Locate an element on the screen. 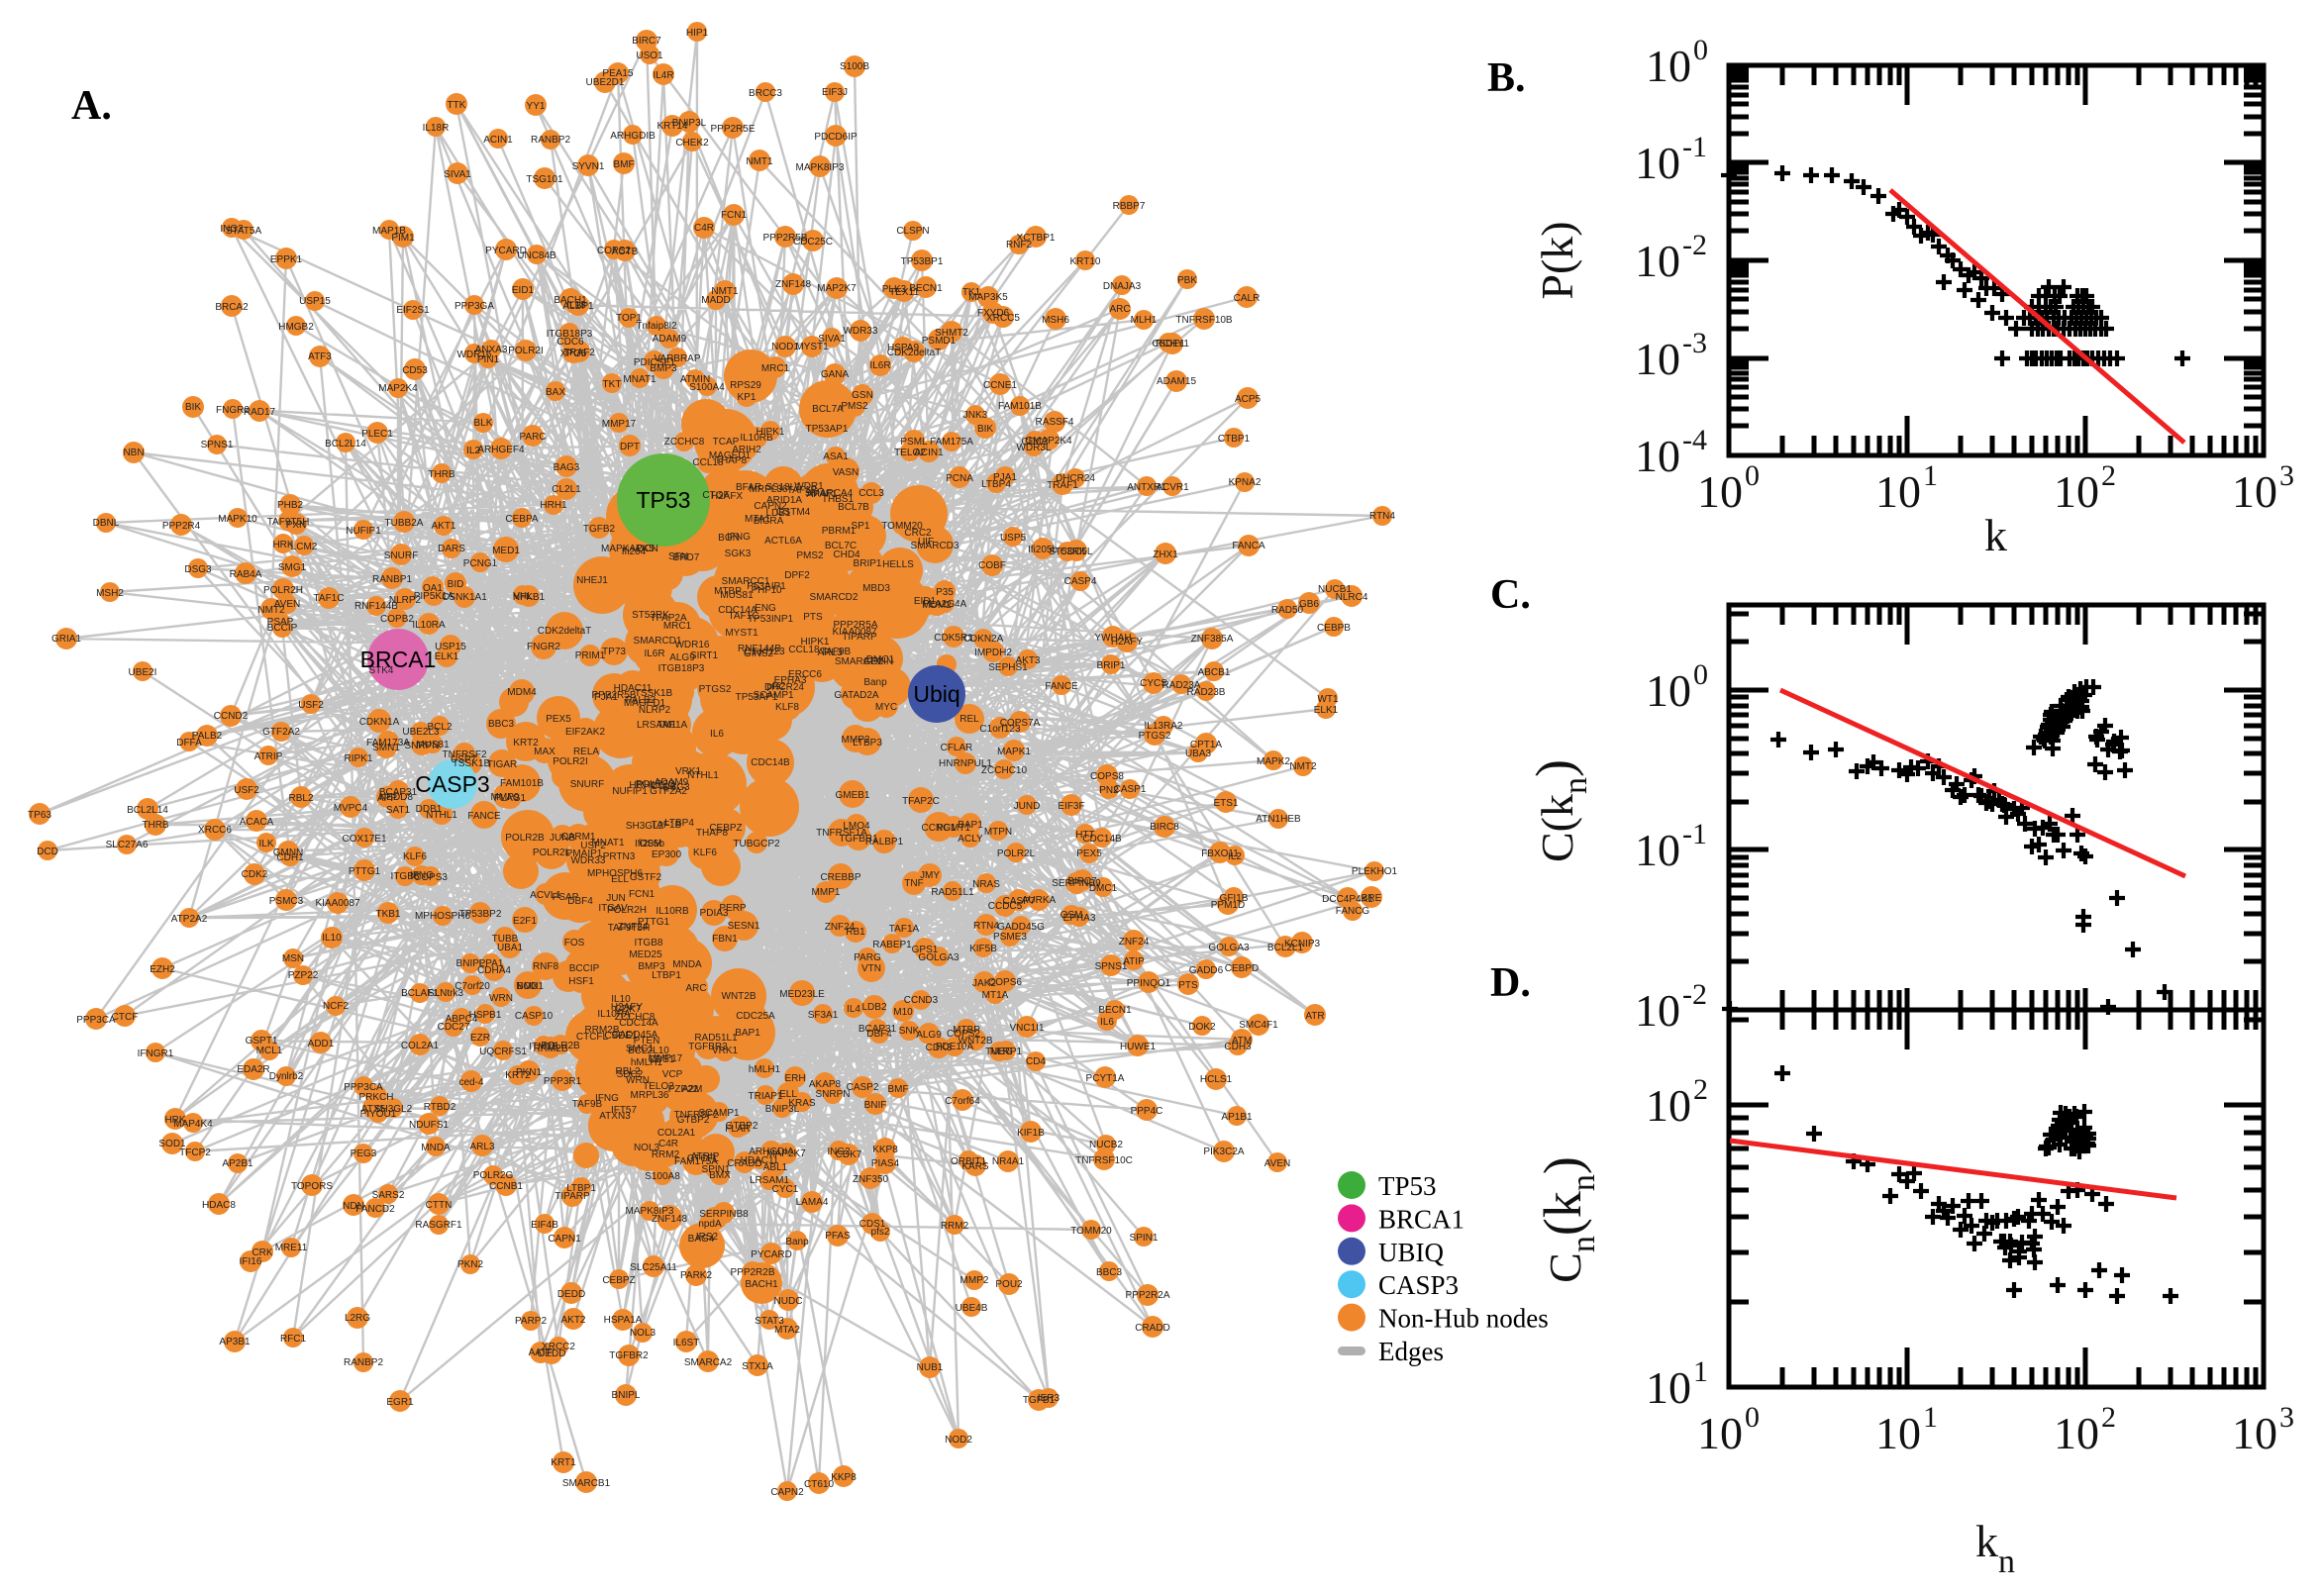  svg-text: UNC84B is located at coordinates (536, 256).